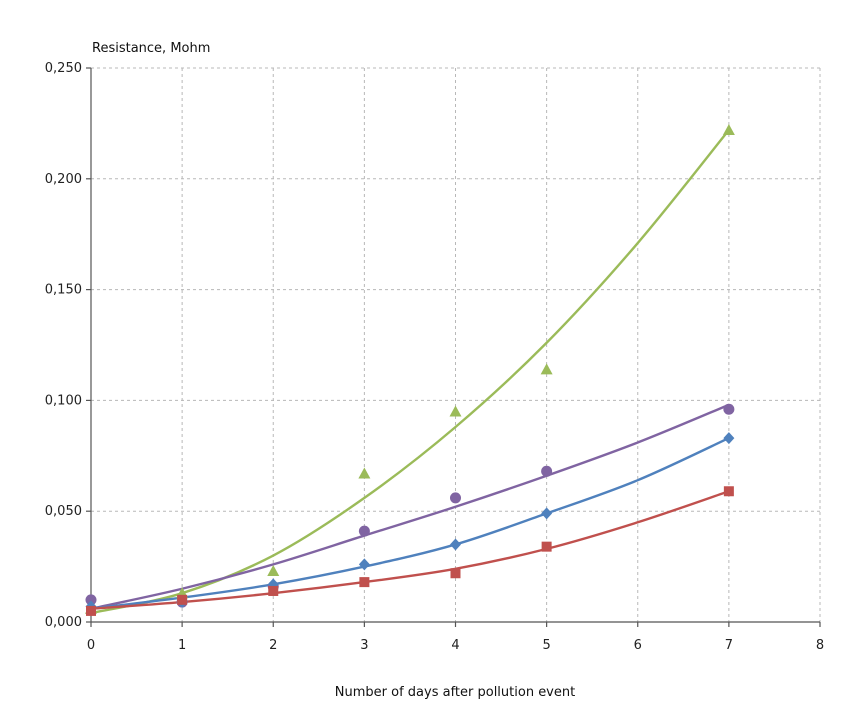 This screenshot has height=716, width=858. Describe the element at coordinates (410, 550) in the screenshot. I see `series-3-trend-line` at that location.